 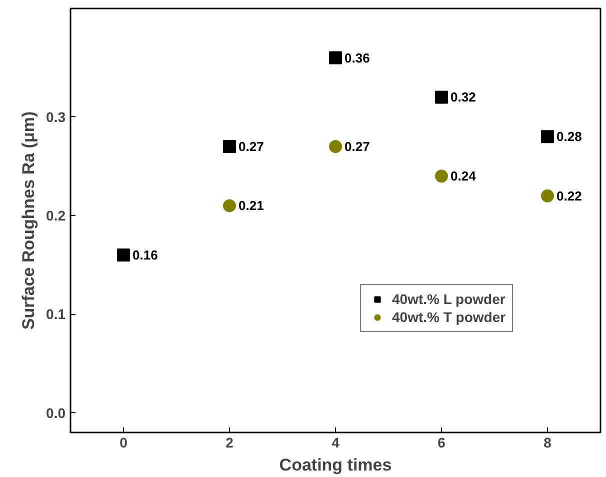 I want to click on data-label: 0.28, so click(x=569, y=136).